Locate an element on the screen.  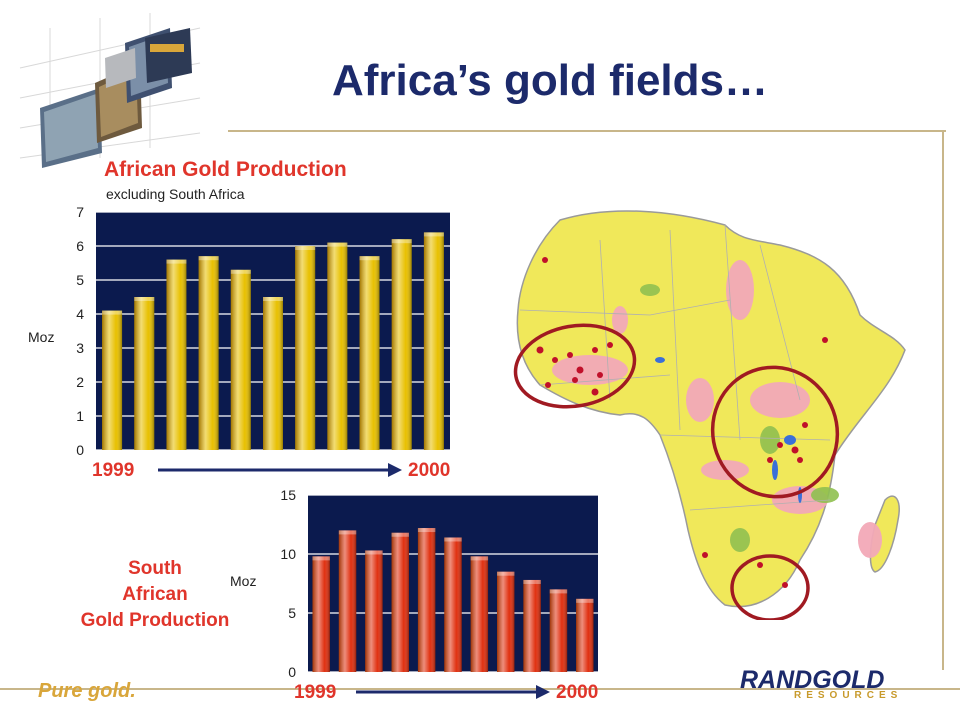
highlight-circles is located at coordinates (676, 471).